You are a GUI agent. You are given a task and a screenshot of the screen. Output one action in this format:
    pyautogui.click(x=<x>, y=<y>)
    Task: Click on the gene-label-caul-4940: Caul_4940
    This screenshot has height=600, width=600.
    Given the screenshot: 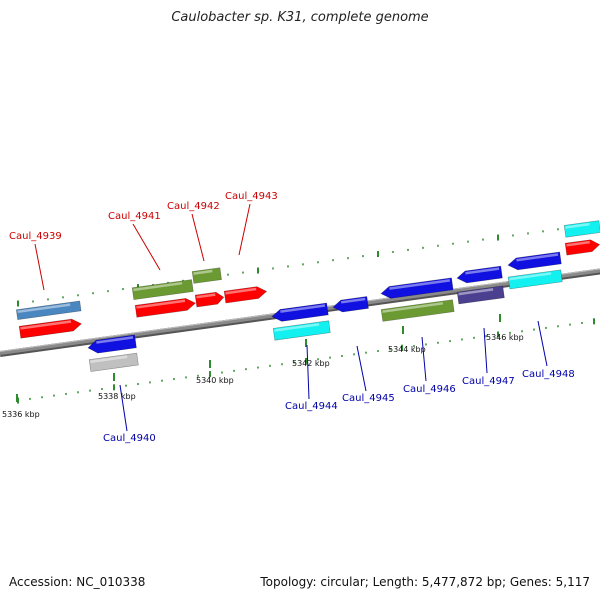 What is the action you would take?
    pyautogui.click(x=129, y=438)
    